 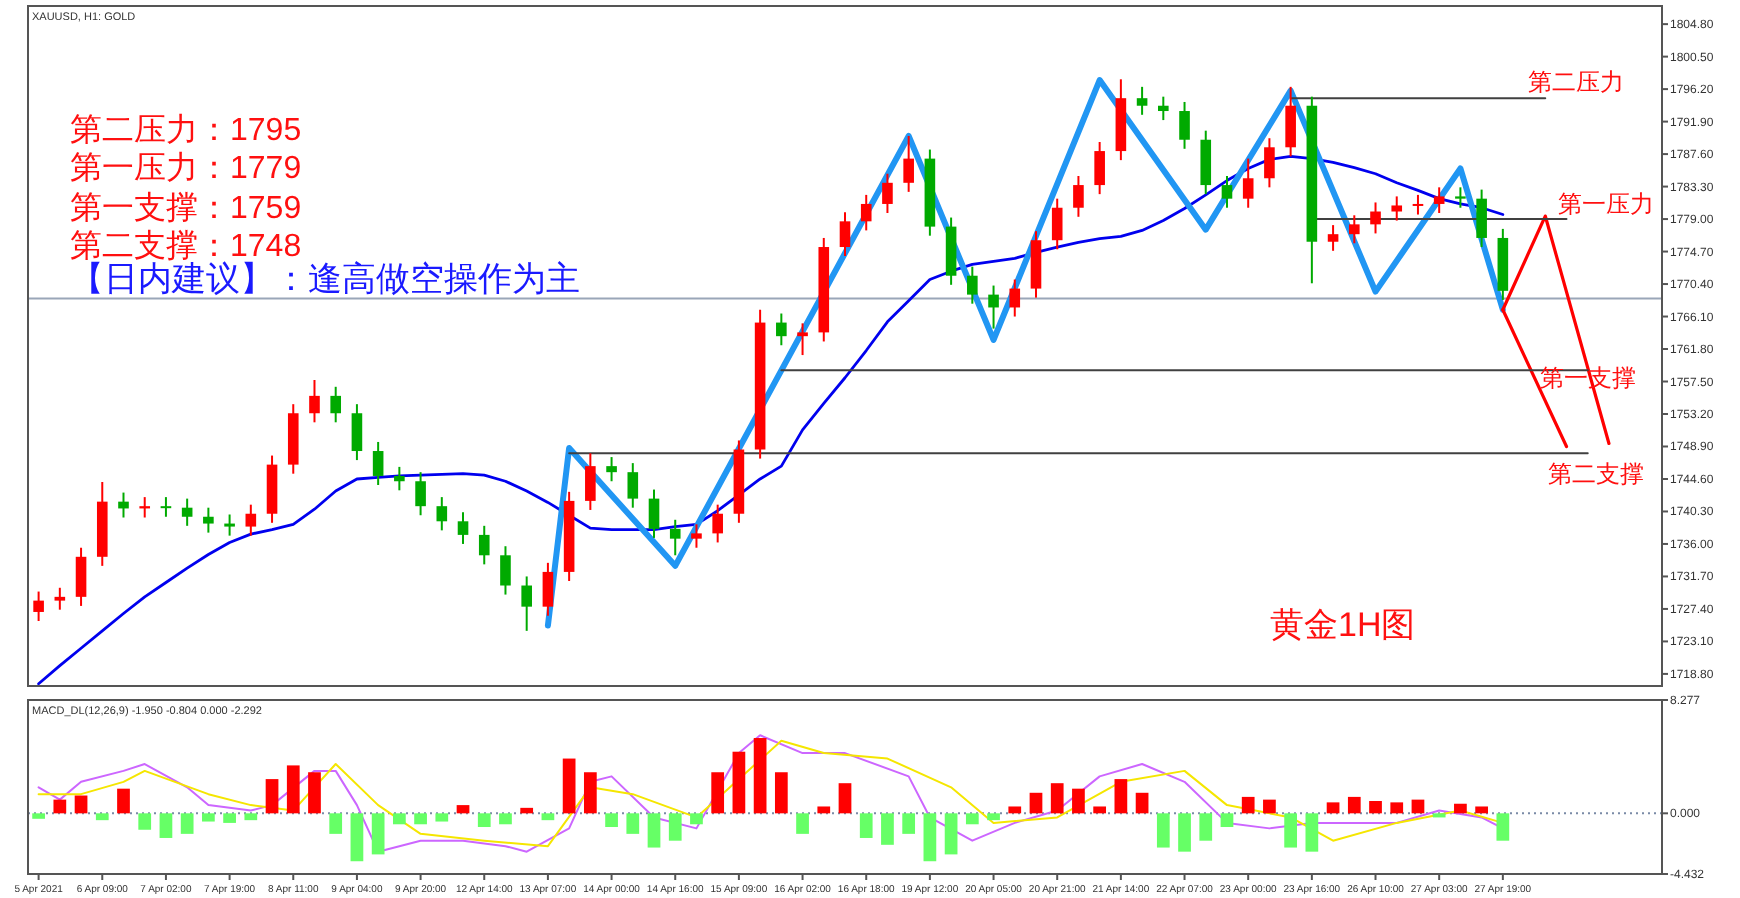 What do you see at coordinates (186, 168) in the screenshot?
I see `annotation: 第一压力：1779` at bounding box center [186, 168].